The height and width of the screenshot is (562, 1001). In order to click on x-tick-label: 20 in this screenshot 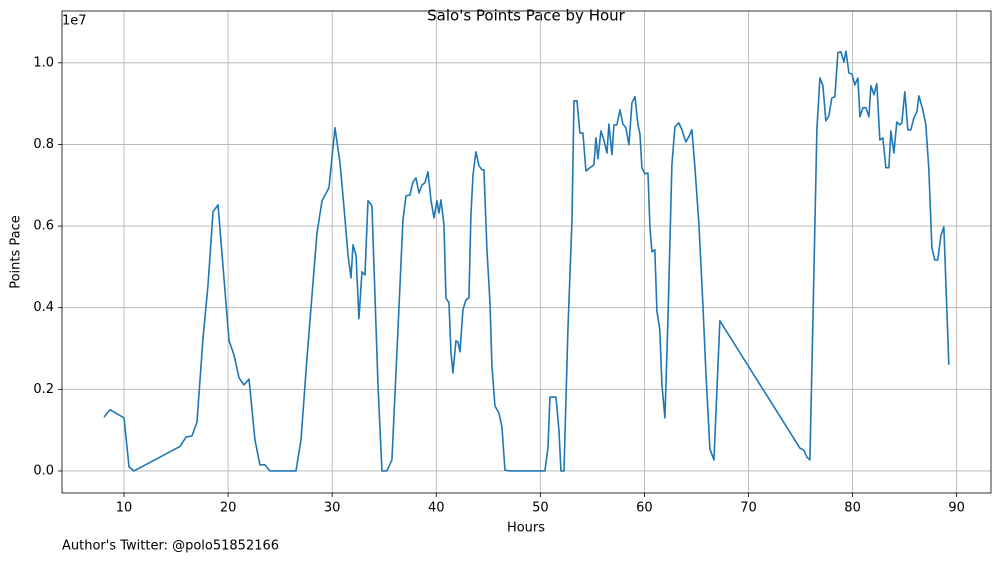, I will do `click(228, 508)`.